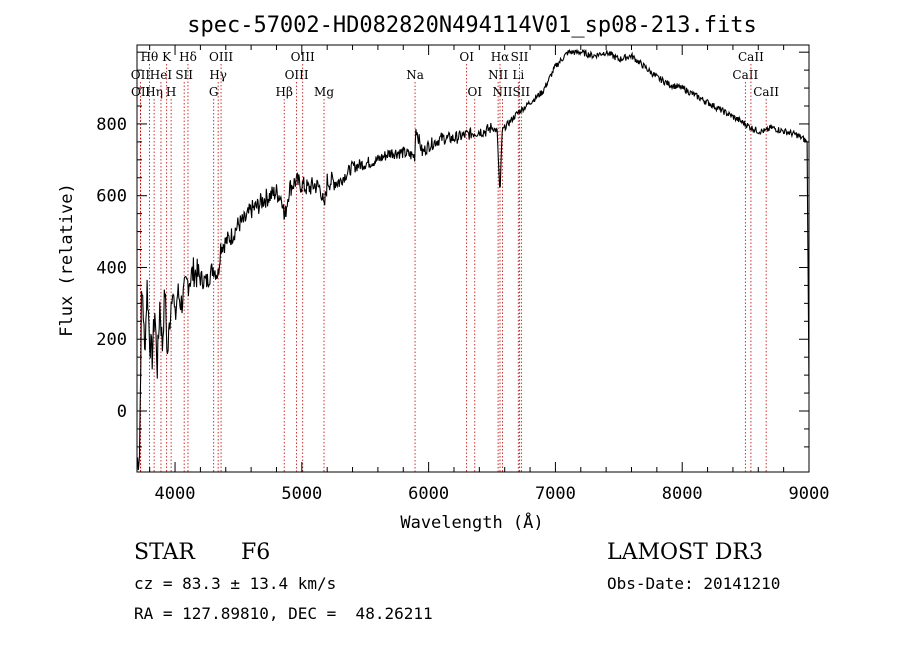  Describe the element at coordinates (324, 92) in the screenshot. I see `spectral-line-label: Mg` at that location.